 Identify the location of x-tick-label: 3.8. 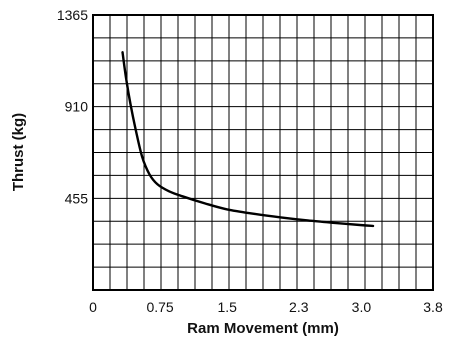
(433, 307).